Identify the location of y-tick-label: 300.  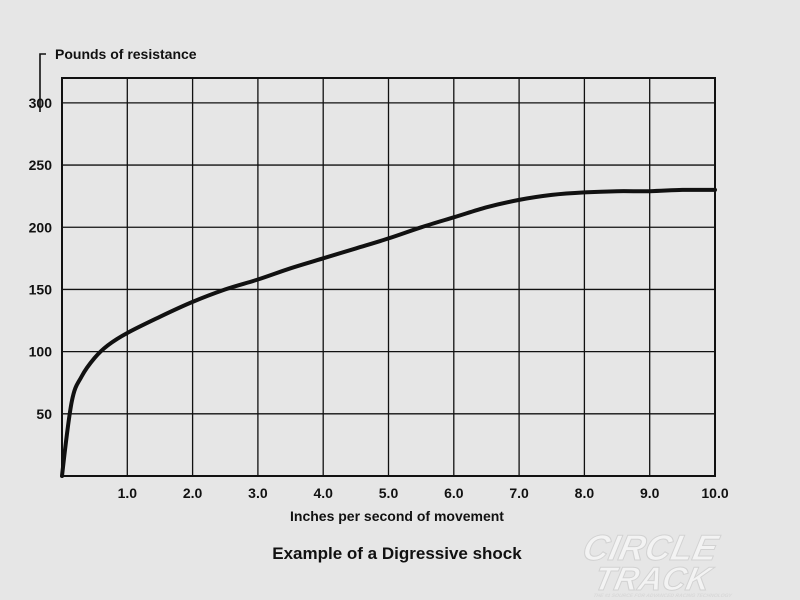
(41, 103).